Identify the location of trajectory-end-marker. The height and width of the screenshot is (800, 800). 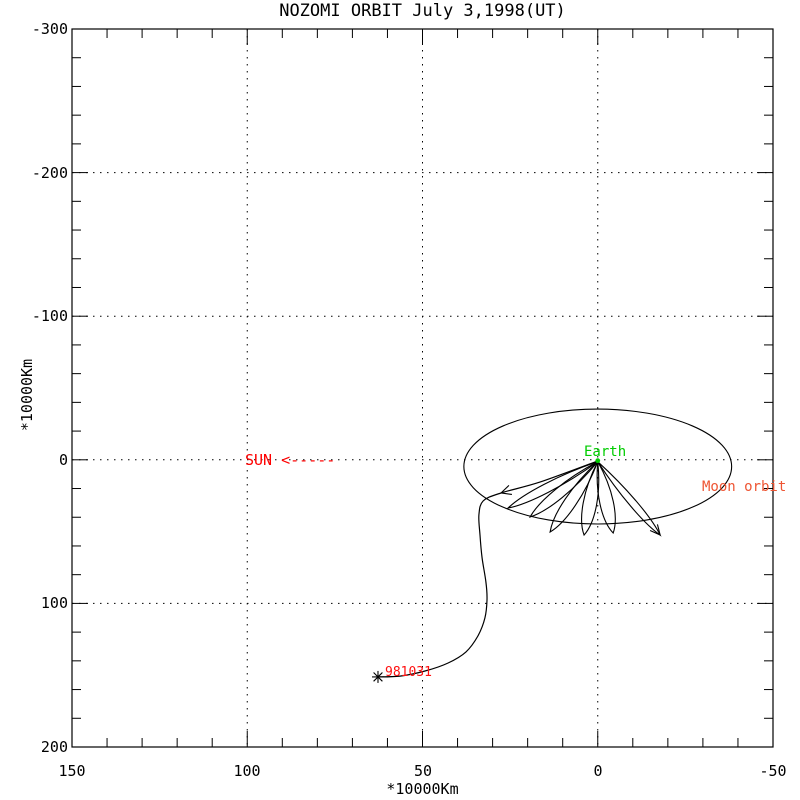
(378, 677).